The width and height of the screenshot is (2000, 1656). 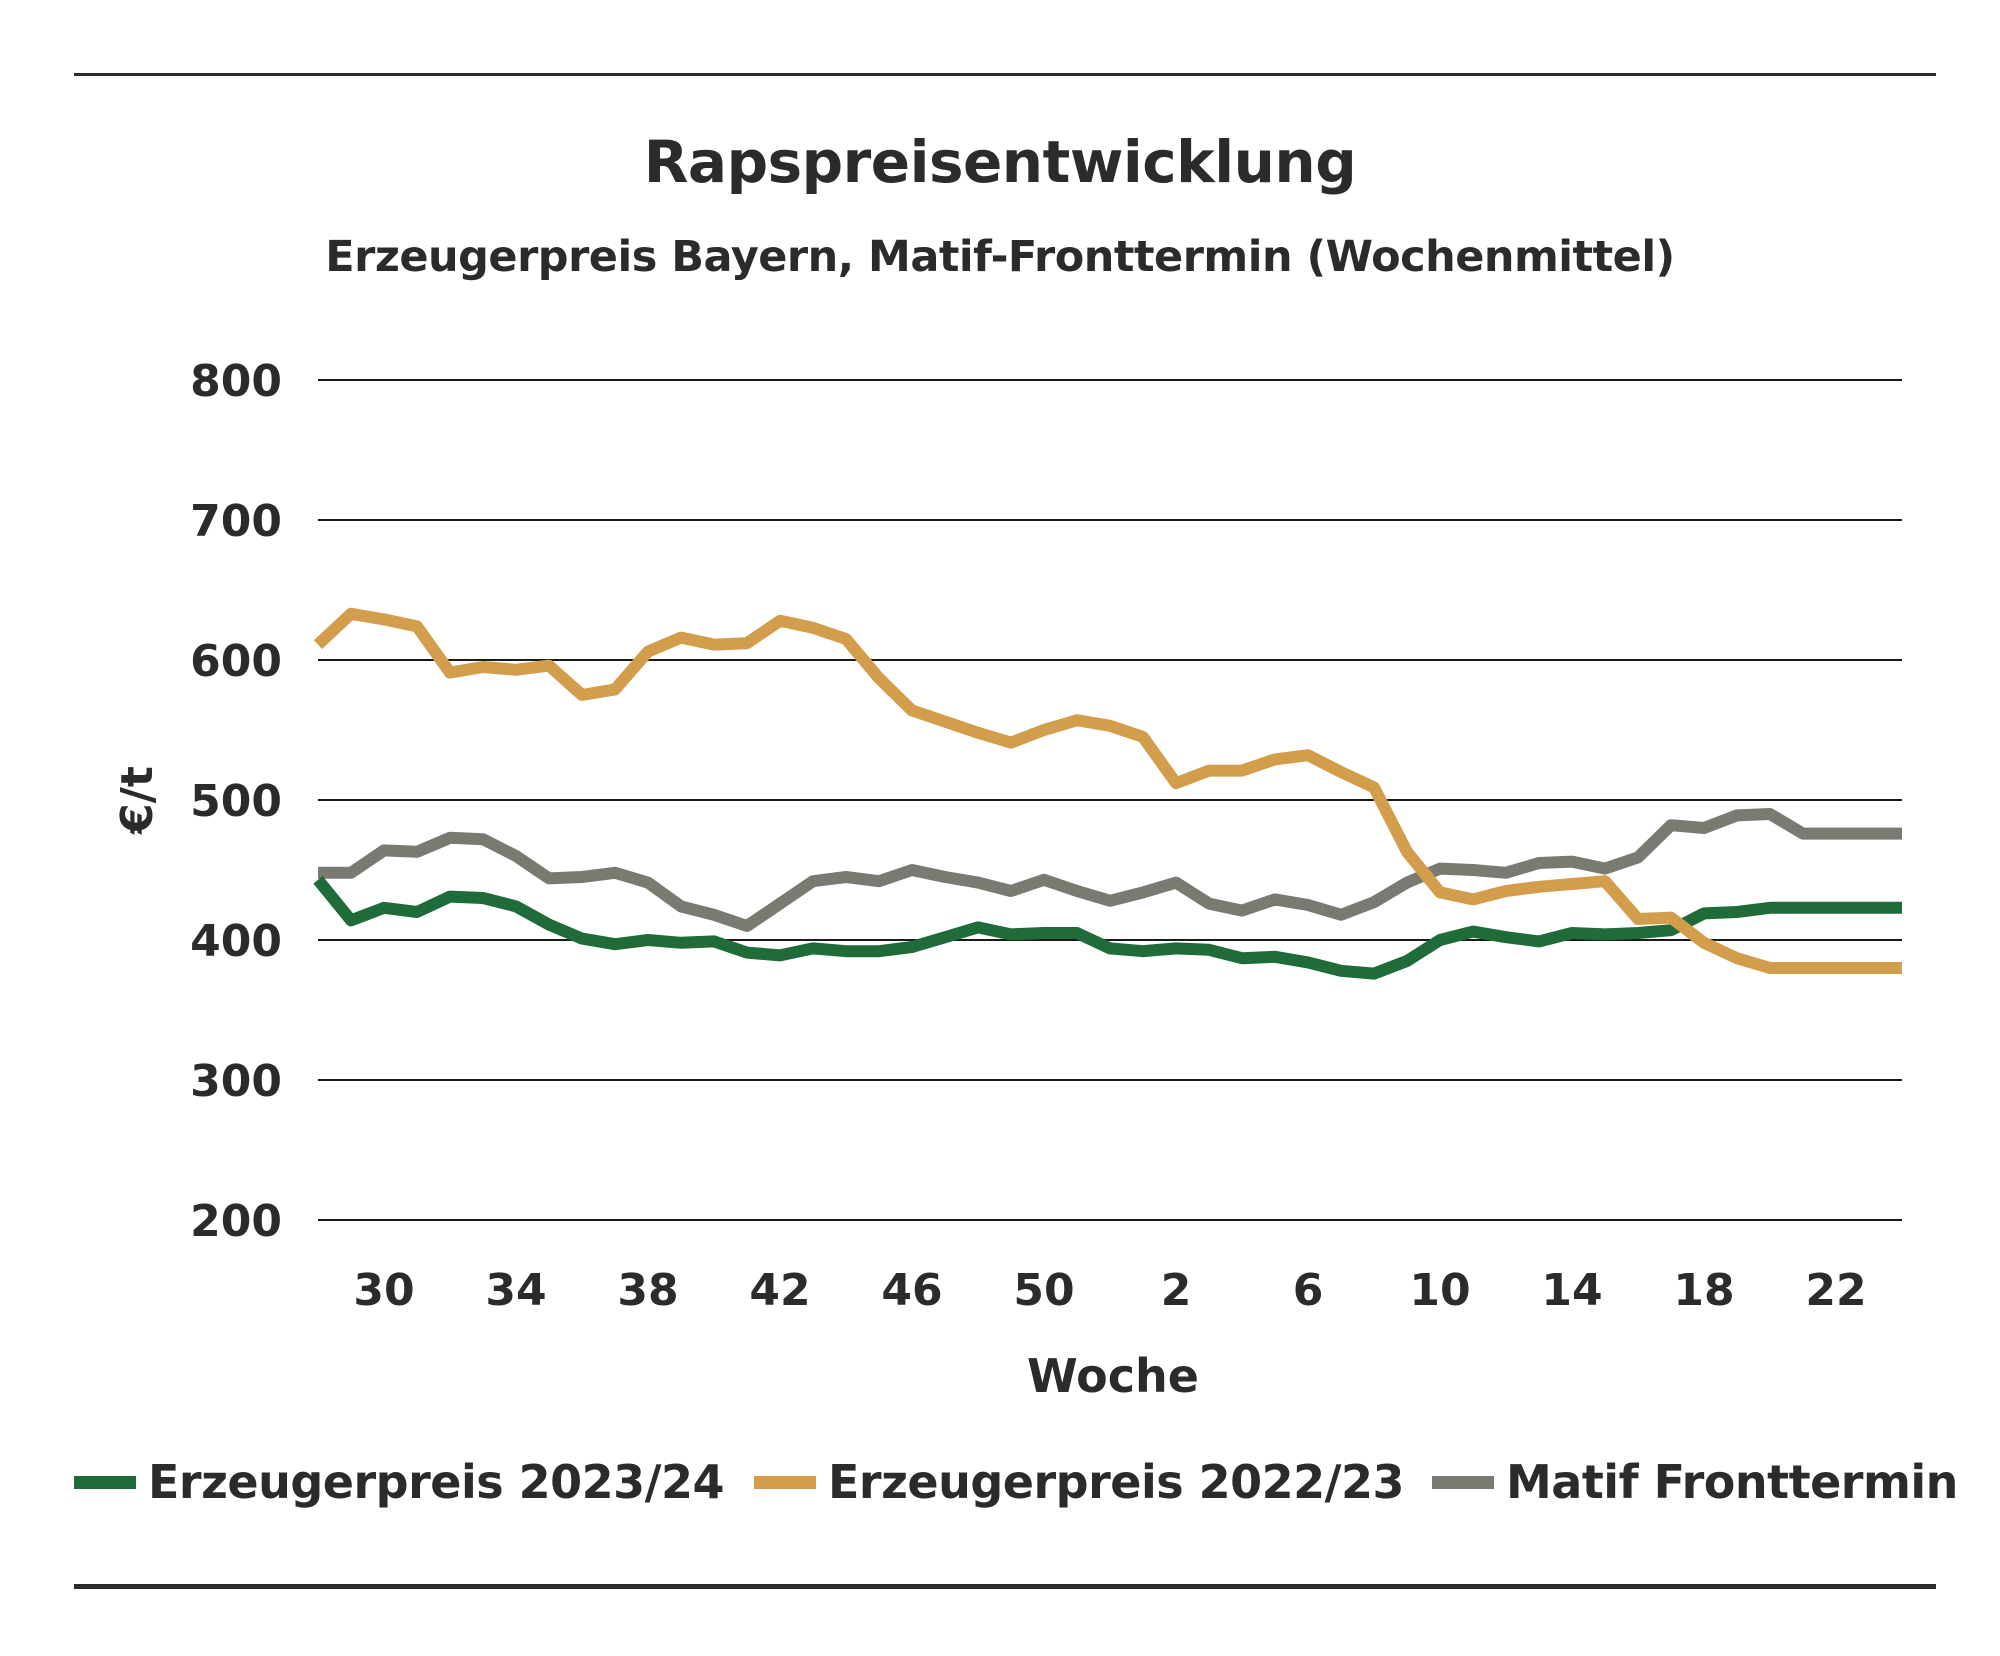 What do you see at coordinates (1110, 870) in the screenshot?
I see `series-line-matif` at bounding box center [1110, 870].